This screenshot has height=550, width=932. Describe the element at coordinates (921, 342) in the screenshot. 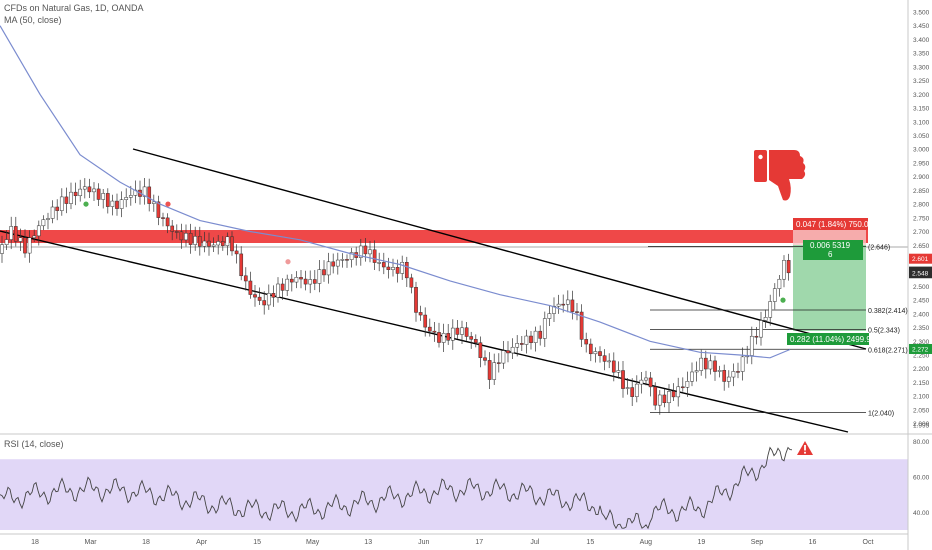

I see `price-tick-label: 2.300` at that location.